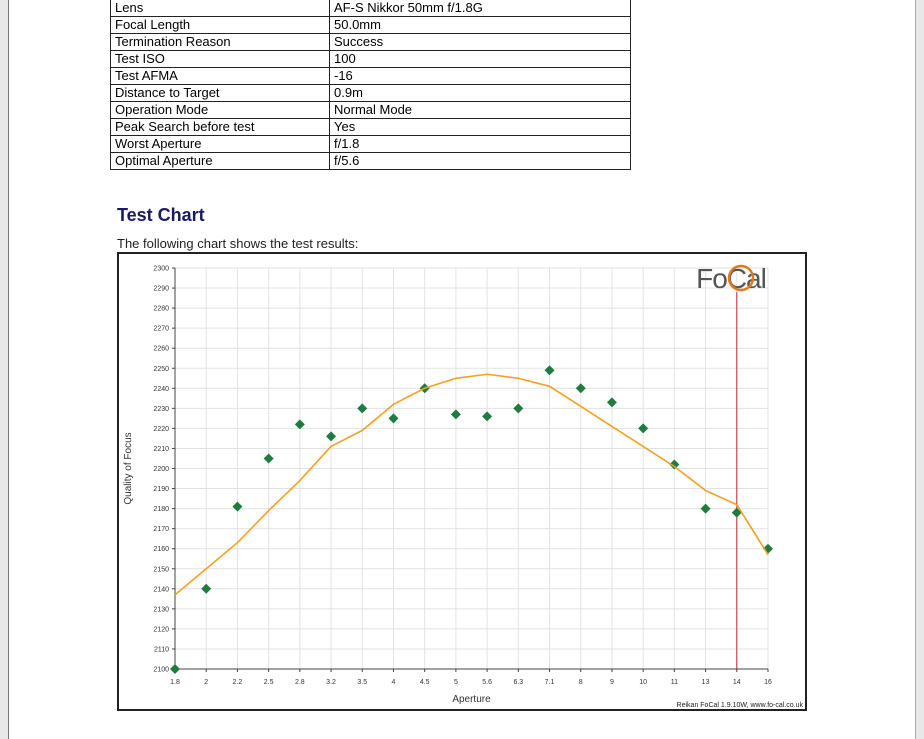  What do you see at coordinates (674, 682) in the screenshot?
I see `x-tick-label: 11` at bounding box center [674, 682].